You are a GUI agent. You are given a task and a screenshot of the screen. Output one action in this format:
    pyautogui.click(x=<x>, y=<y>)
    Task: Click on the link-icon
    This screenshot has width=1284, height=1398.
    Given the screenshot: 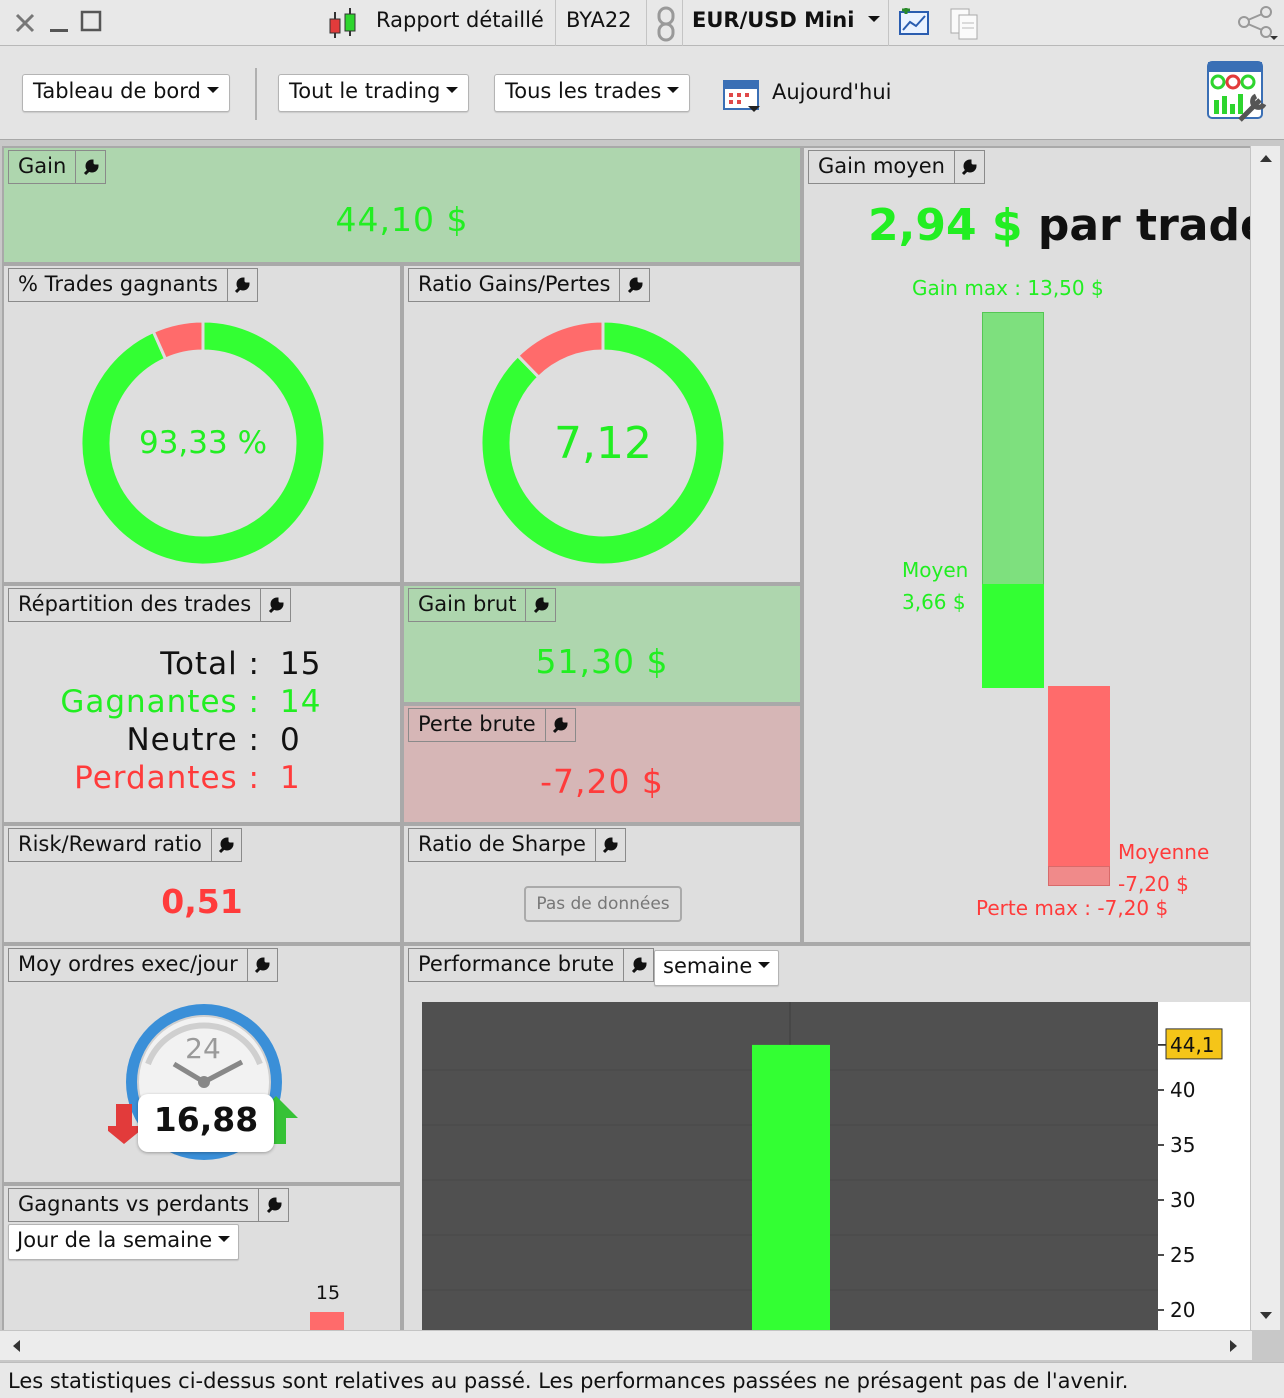 What is the action you would take?
    pyautogui.click(x=666, y=24)
    